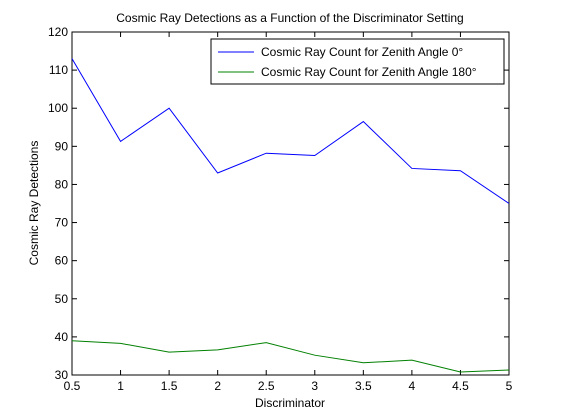 This screenshot has height=420, width=561. I want to click on x-tick-label: 2.5, so click(266, 386).